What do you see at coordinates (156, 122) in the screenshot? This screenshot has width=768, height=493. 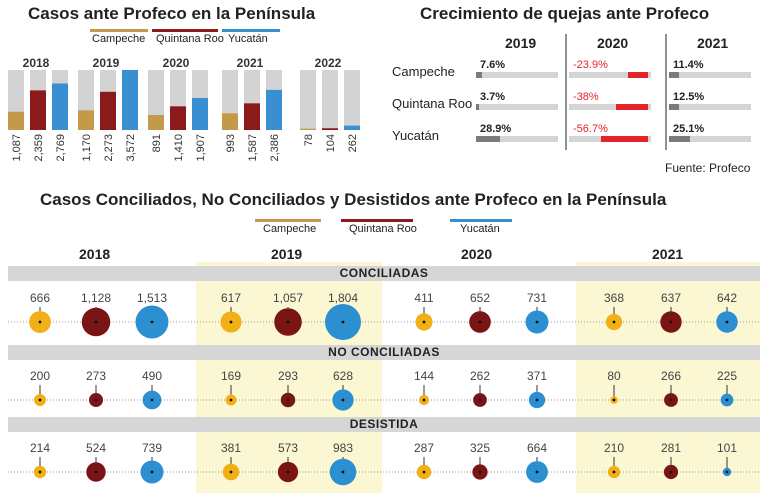 I see `bar-campeche-2020` at bounding box center [156, 122].